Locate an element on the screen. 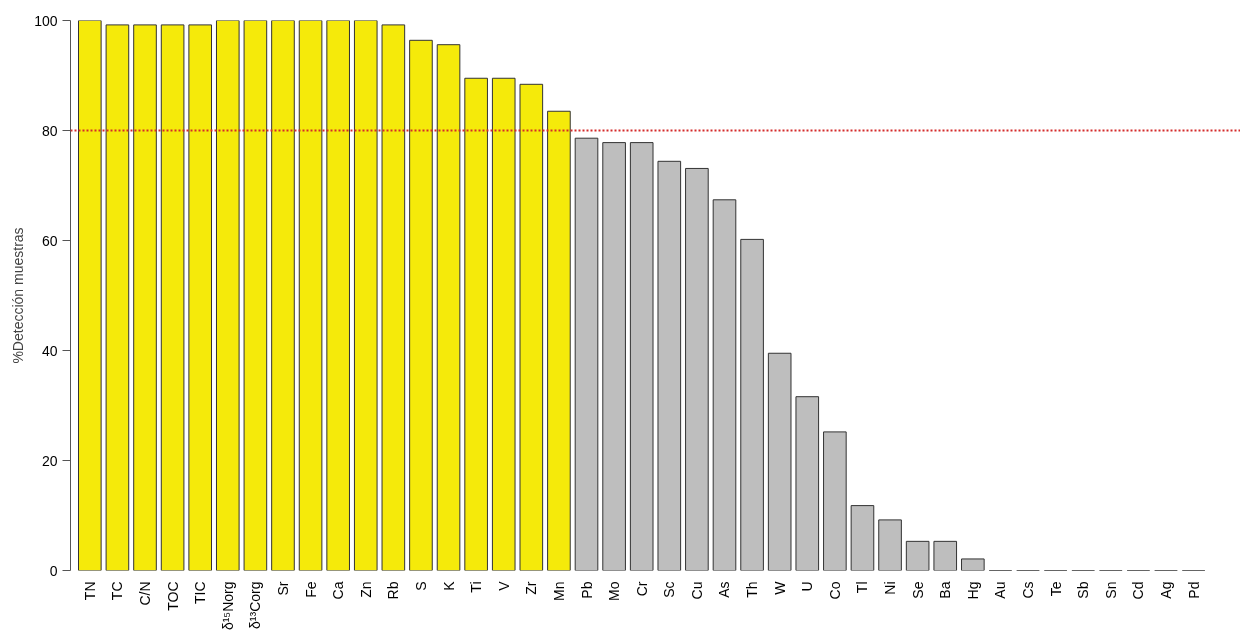  x-tick-label: W is located at coordinates (779, 587).